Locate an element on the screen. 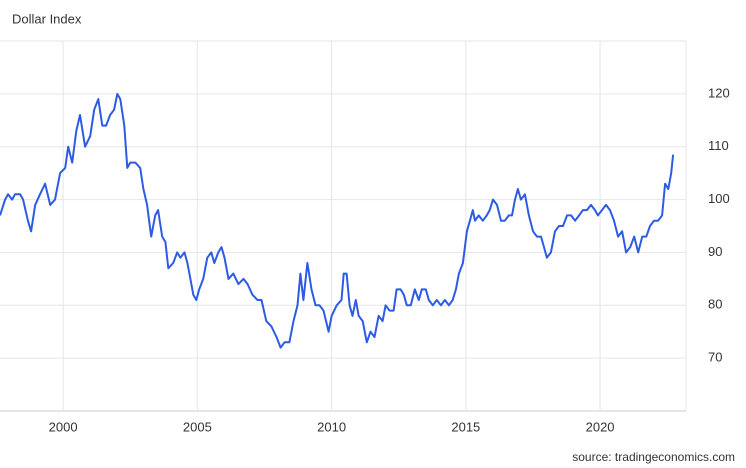 The width and height of the screenshot is (746, 468). x-tick-label: 2005 is located at coordinates (197, 426).